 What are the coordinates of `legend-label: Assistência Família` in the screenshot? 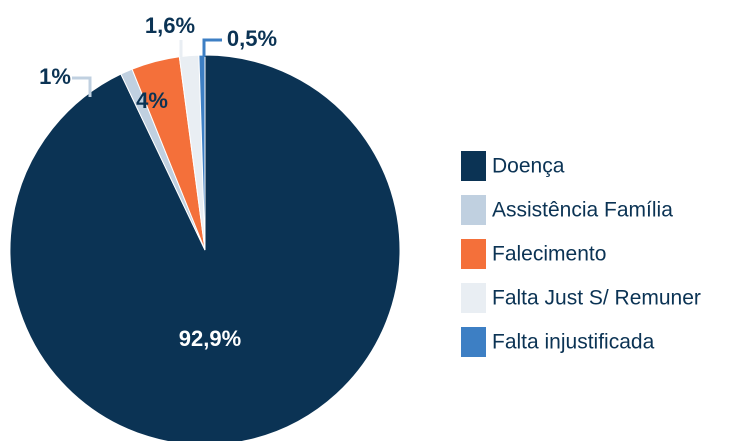 It's located at (582, 210).